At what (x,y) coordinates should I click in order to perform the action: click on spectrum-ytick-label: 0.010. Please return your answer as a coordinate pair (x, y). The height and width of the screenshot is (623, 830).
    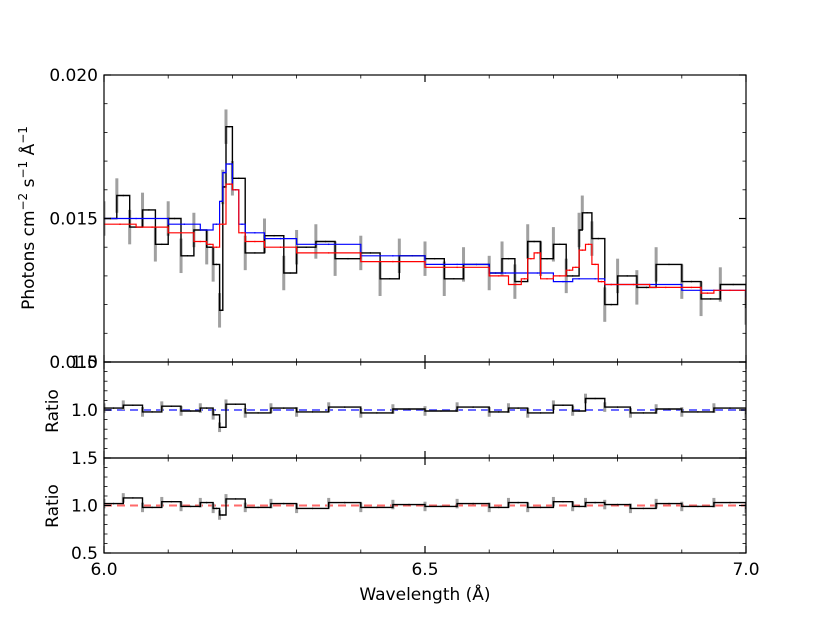
    Looking at the image, I should click on (73, 363).